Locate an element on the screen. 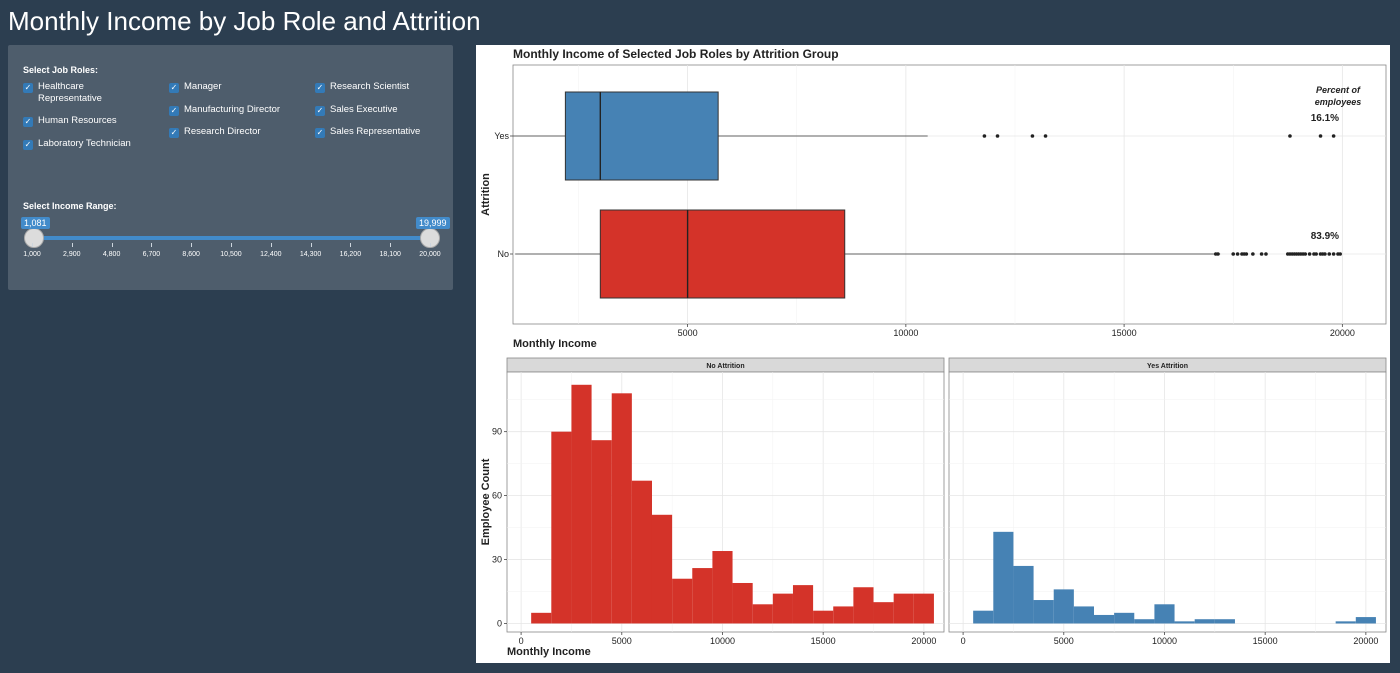  checkbox-job-role: ✓ Laboratory Technician is located at coordinates (77, 144).